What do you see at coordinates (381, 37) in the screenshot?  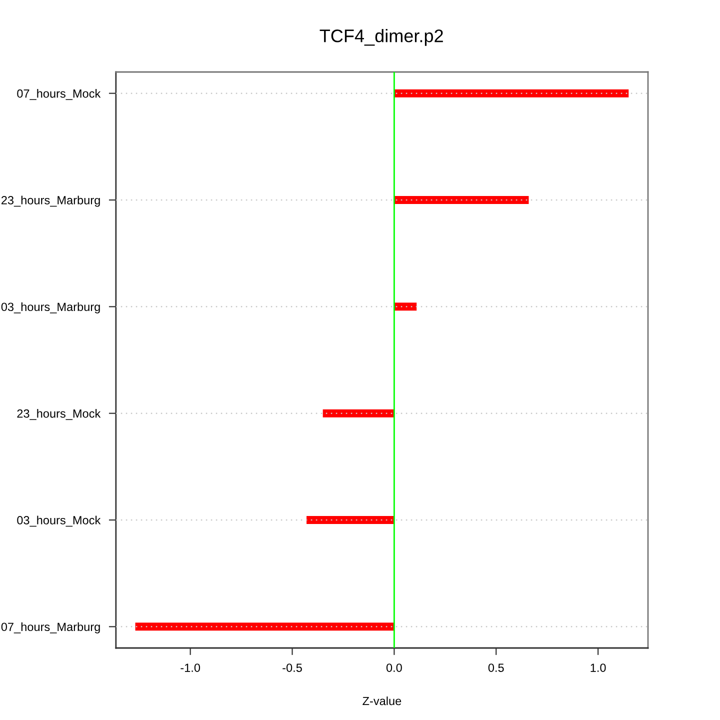 I see `chart-title: TCF4_dimer.p2` at bounding box center [381, 37].